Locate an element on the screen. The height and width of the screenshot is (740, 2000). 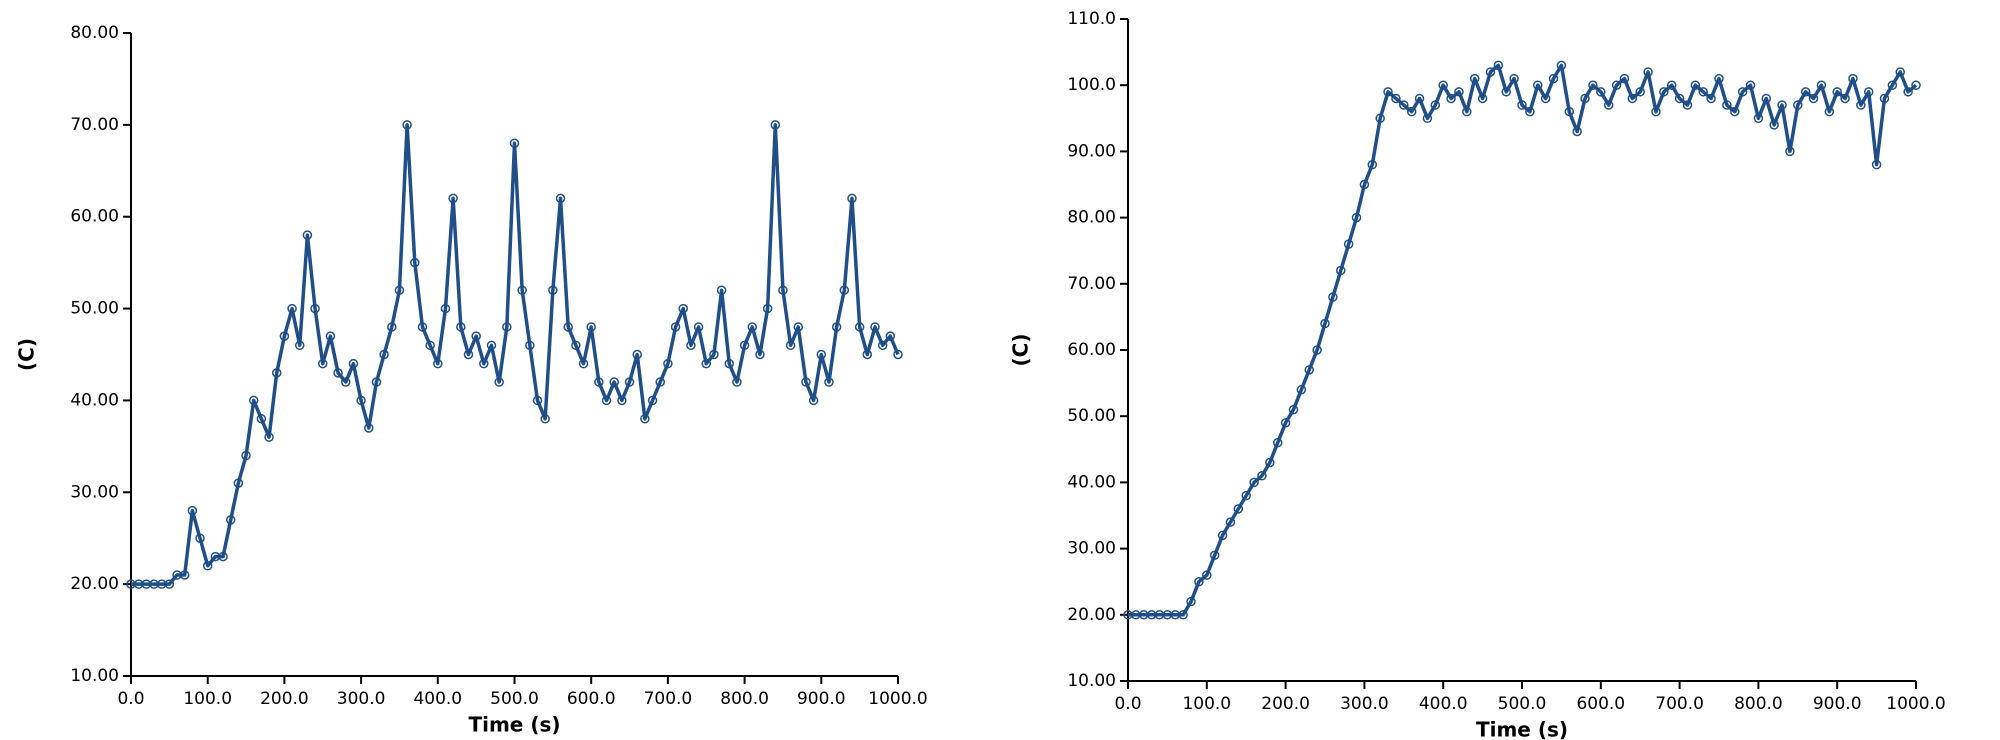
y-tick-label: 10.00 is located at coordinates (94, 676).